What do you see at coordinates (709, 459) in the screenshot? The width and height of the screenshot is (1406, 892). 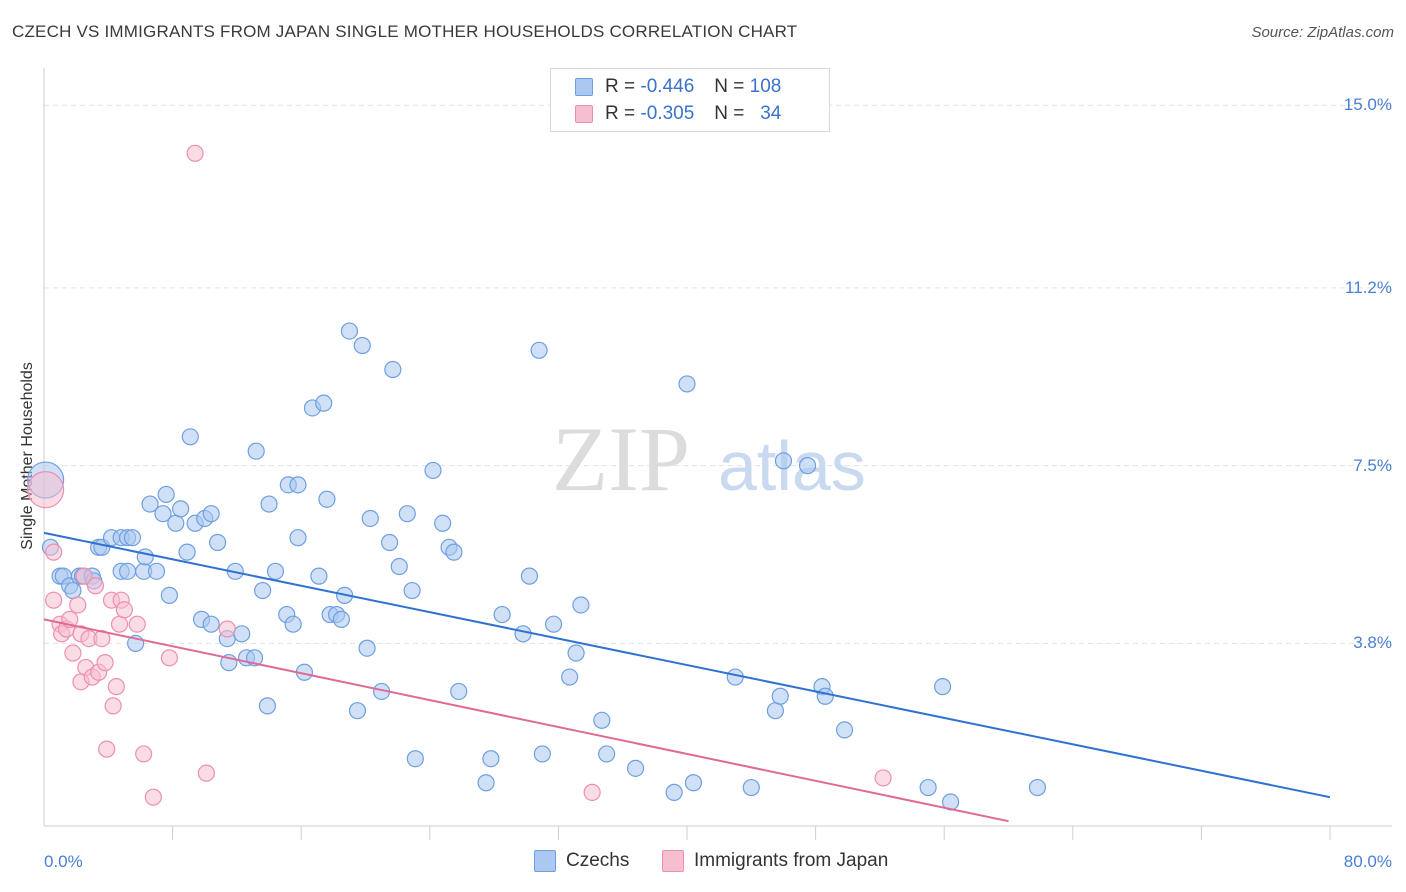 I see `watermark: ZIP atlas` at bounding box center [709, 459].